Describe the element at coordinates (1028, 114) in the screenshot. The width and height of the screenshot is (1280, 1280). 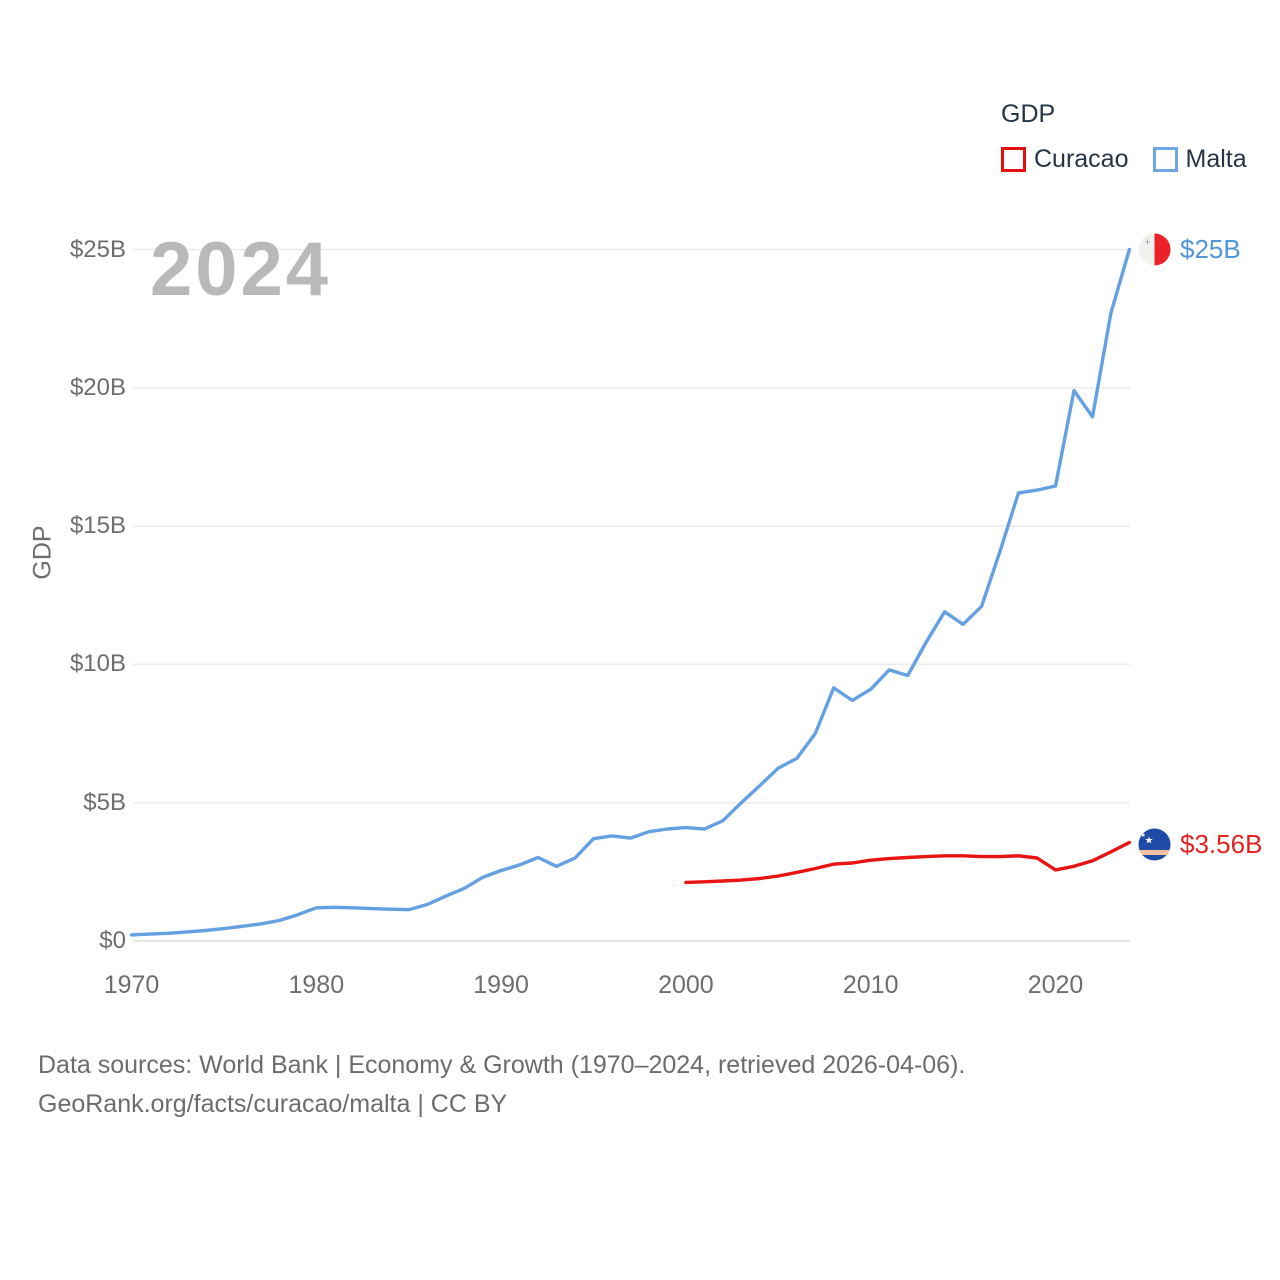
I see `legend-title: GDP` at that location.